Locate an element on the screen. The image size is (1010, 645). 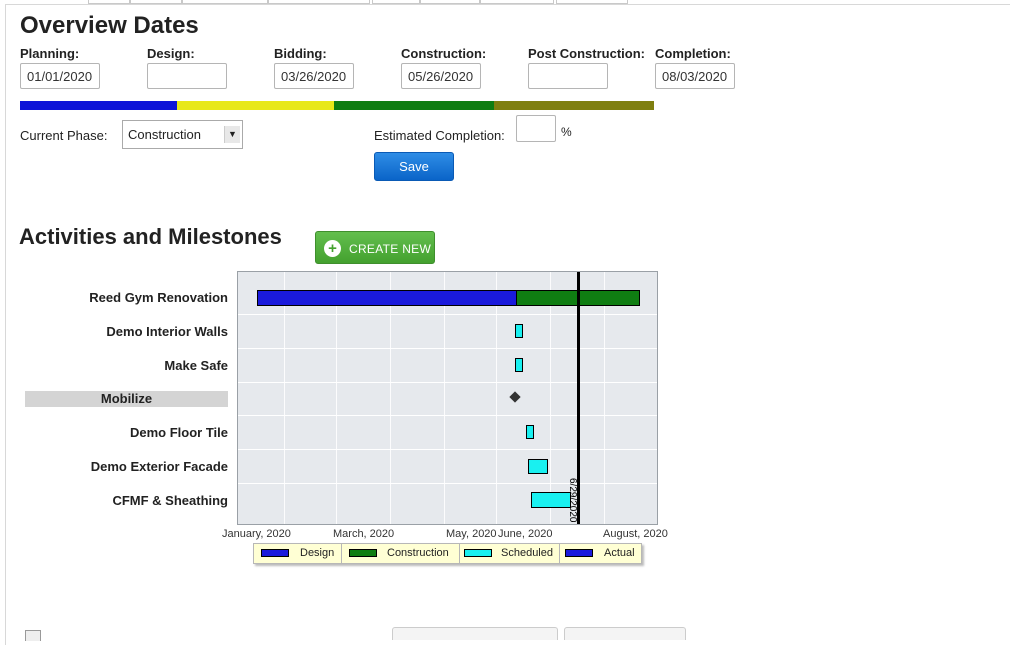
post-construction-date-input is located at coordinates (568, 76).